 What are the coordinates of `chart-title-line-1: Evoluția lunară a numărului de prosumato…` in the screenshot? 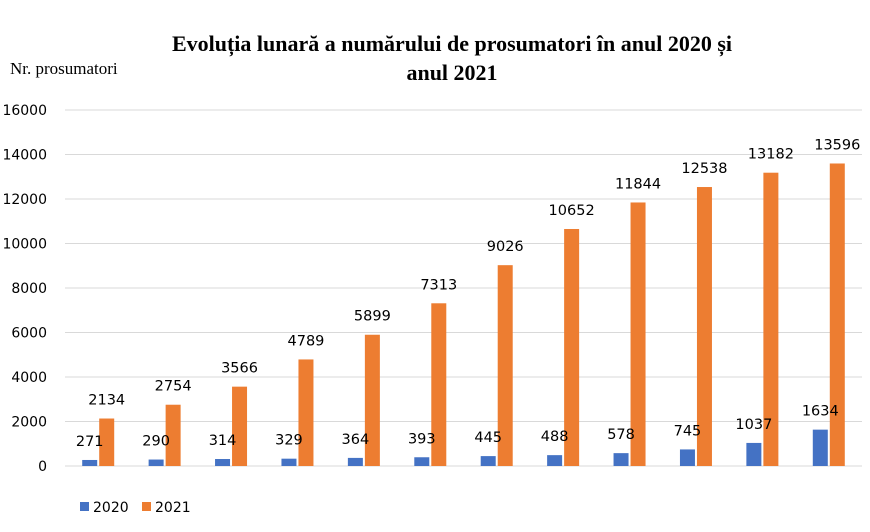 It's located at (452, 44).